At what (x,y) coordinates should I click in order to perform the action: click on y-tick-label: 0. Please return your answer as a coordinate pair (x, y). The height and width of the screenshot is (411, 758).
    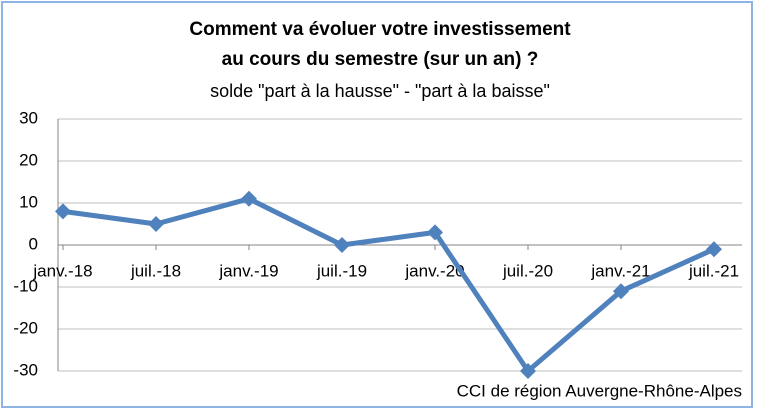
    Looking at the image, I should click on (33, 243).